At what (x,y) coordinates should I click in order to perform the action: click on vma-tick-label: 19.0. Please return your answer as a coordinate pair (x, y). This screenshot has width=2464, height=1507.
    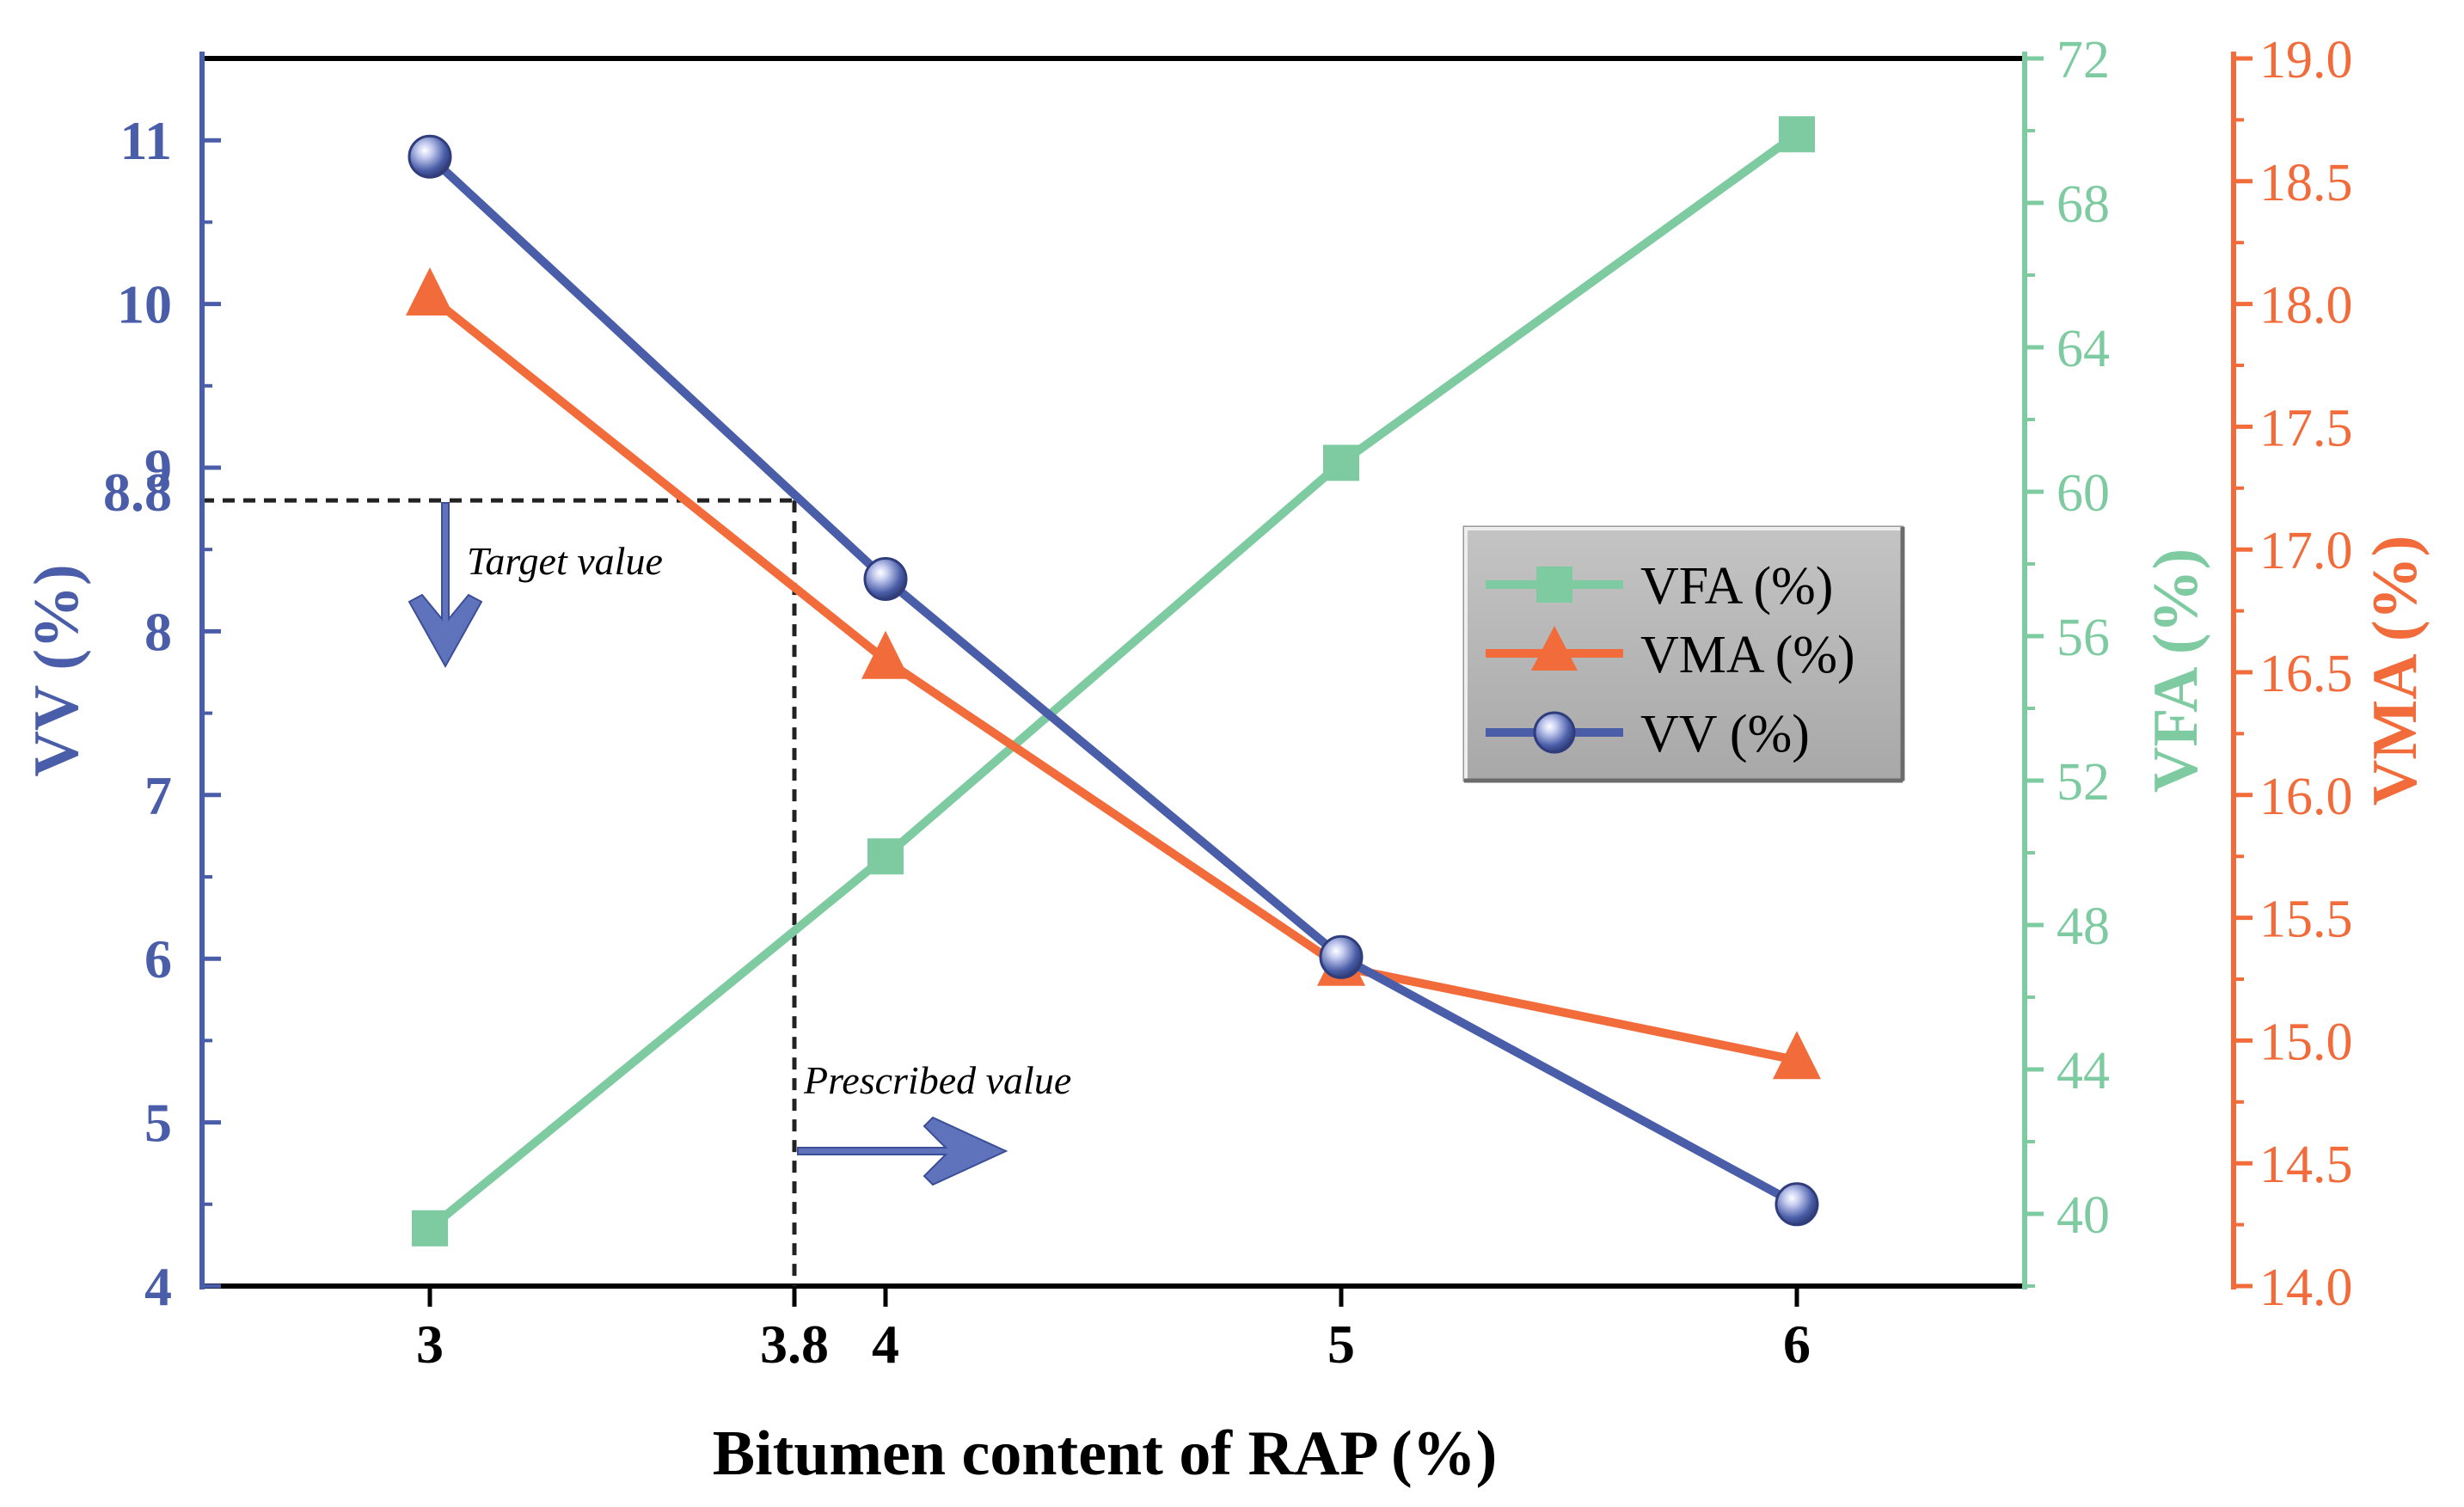
    Looking at the image, I should click on (2306, 60).